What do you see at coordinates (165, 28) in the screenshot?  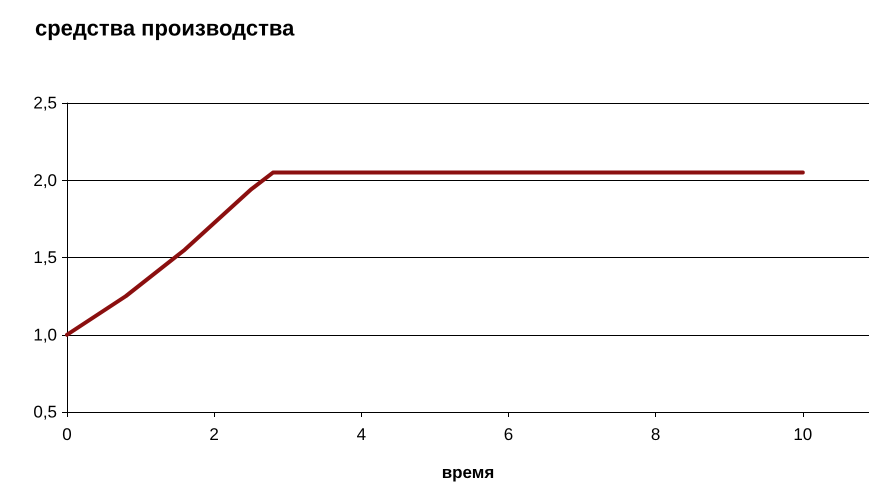 I see `chart-title: средства производства` at bounding box center [165, 28].